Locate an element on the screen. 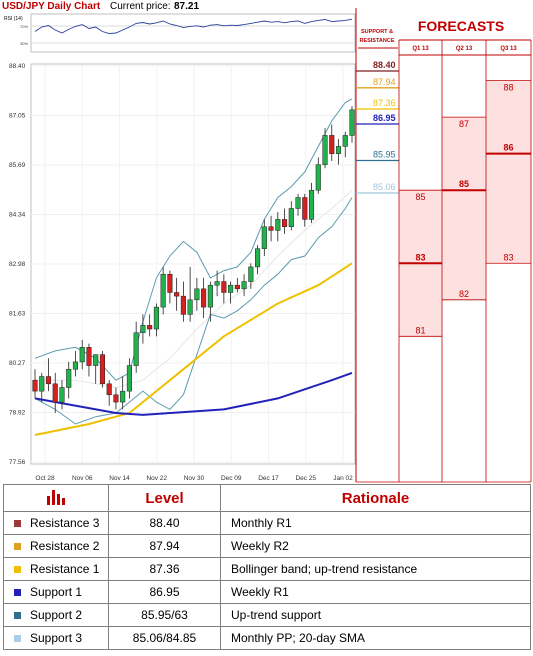  forecast-low-label: 81 is located at coordinates (420, 330).